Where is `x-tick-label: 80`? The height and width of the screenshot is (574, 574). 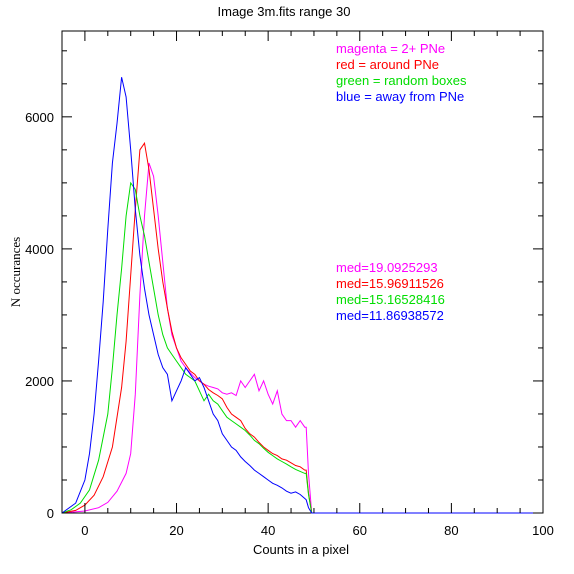 x-tick-label: 80 is located at coordinates (451, 530).